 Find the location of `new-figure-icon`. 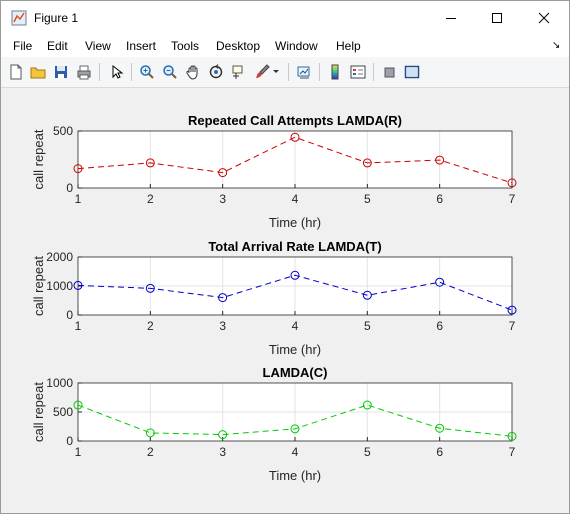

new-figure-icon is located at coordinates (16, 72).